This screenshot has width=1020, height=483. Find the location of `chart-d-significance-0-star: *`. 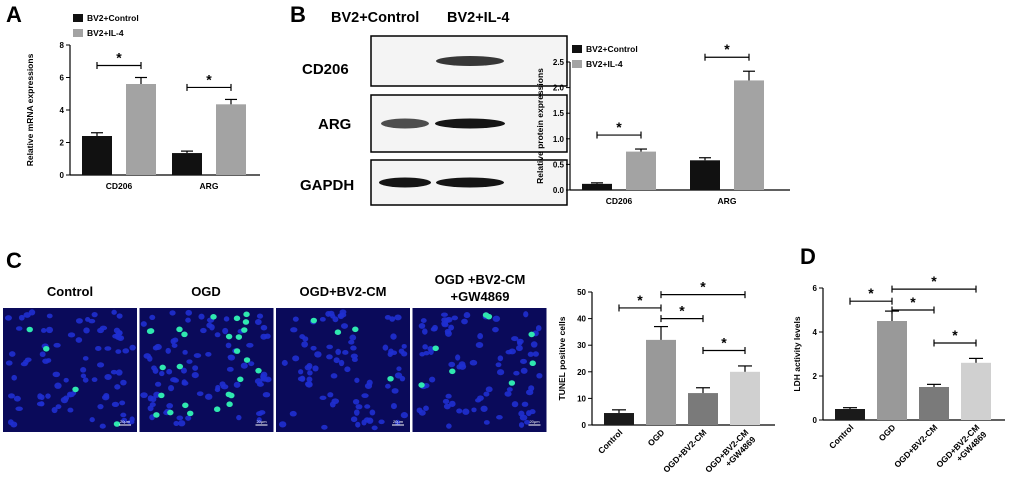

chart-d-significance-0-star: * is located at coordinates (871, 293).